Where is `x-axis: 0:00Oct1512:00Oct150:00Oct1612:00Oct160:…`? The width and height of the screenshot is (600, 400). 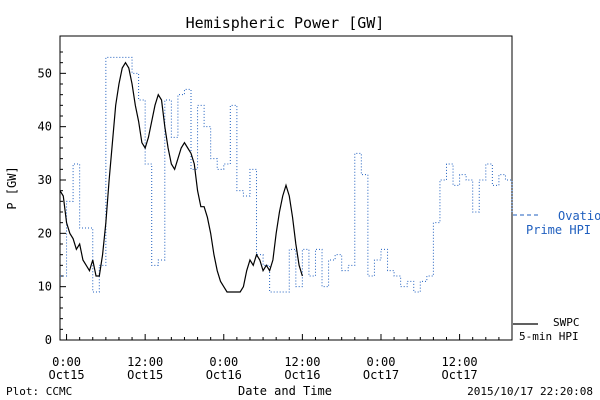 x-axis: 0:00Oct1512:00Oct150:00Oct1612:00Oct160:… is located at coordinates (274, 358).